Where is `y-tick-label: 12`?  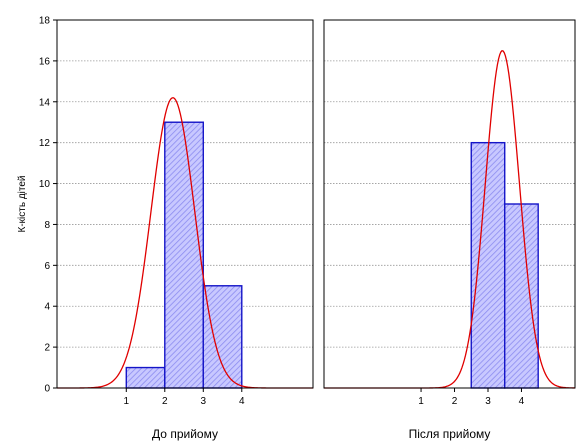
y-tick-label: 12 is located at coordinates (45, 143).